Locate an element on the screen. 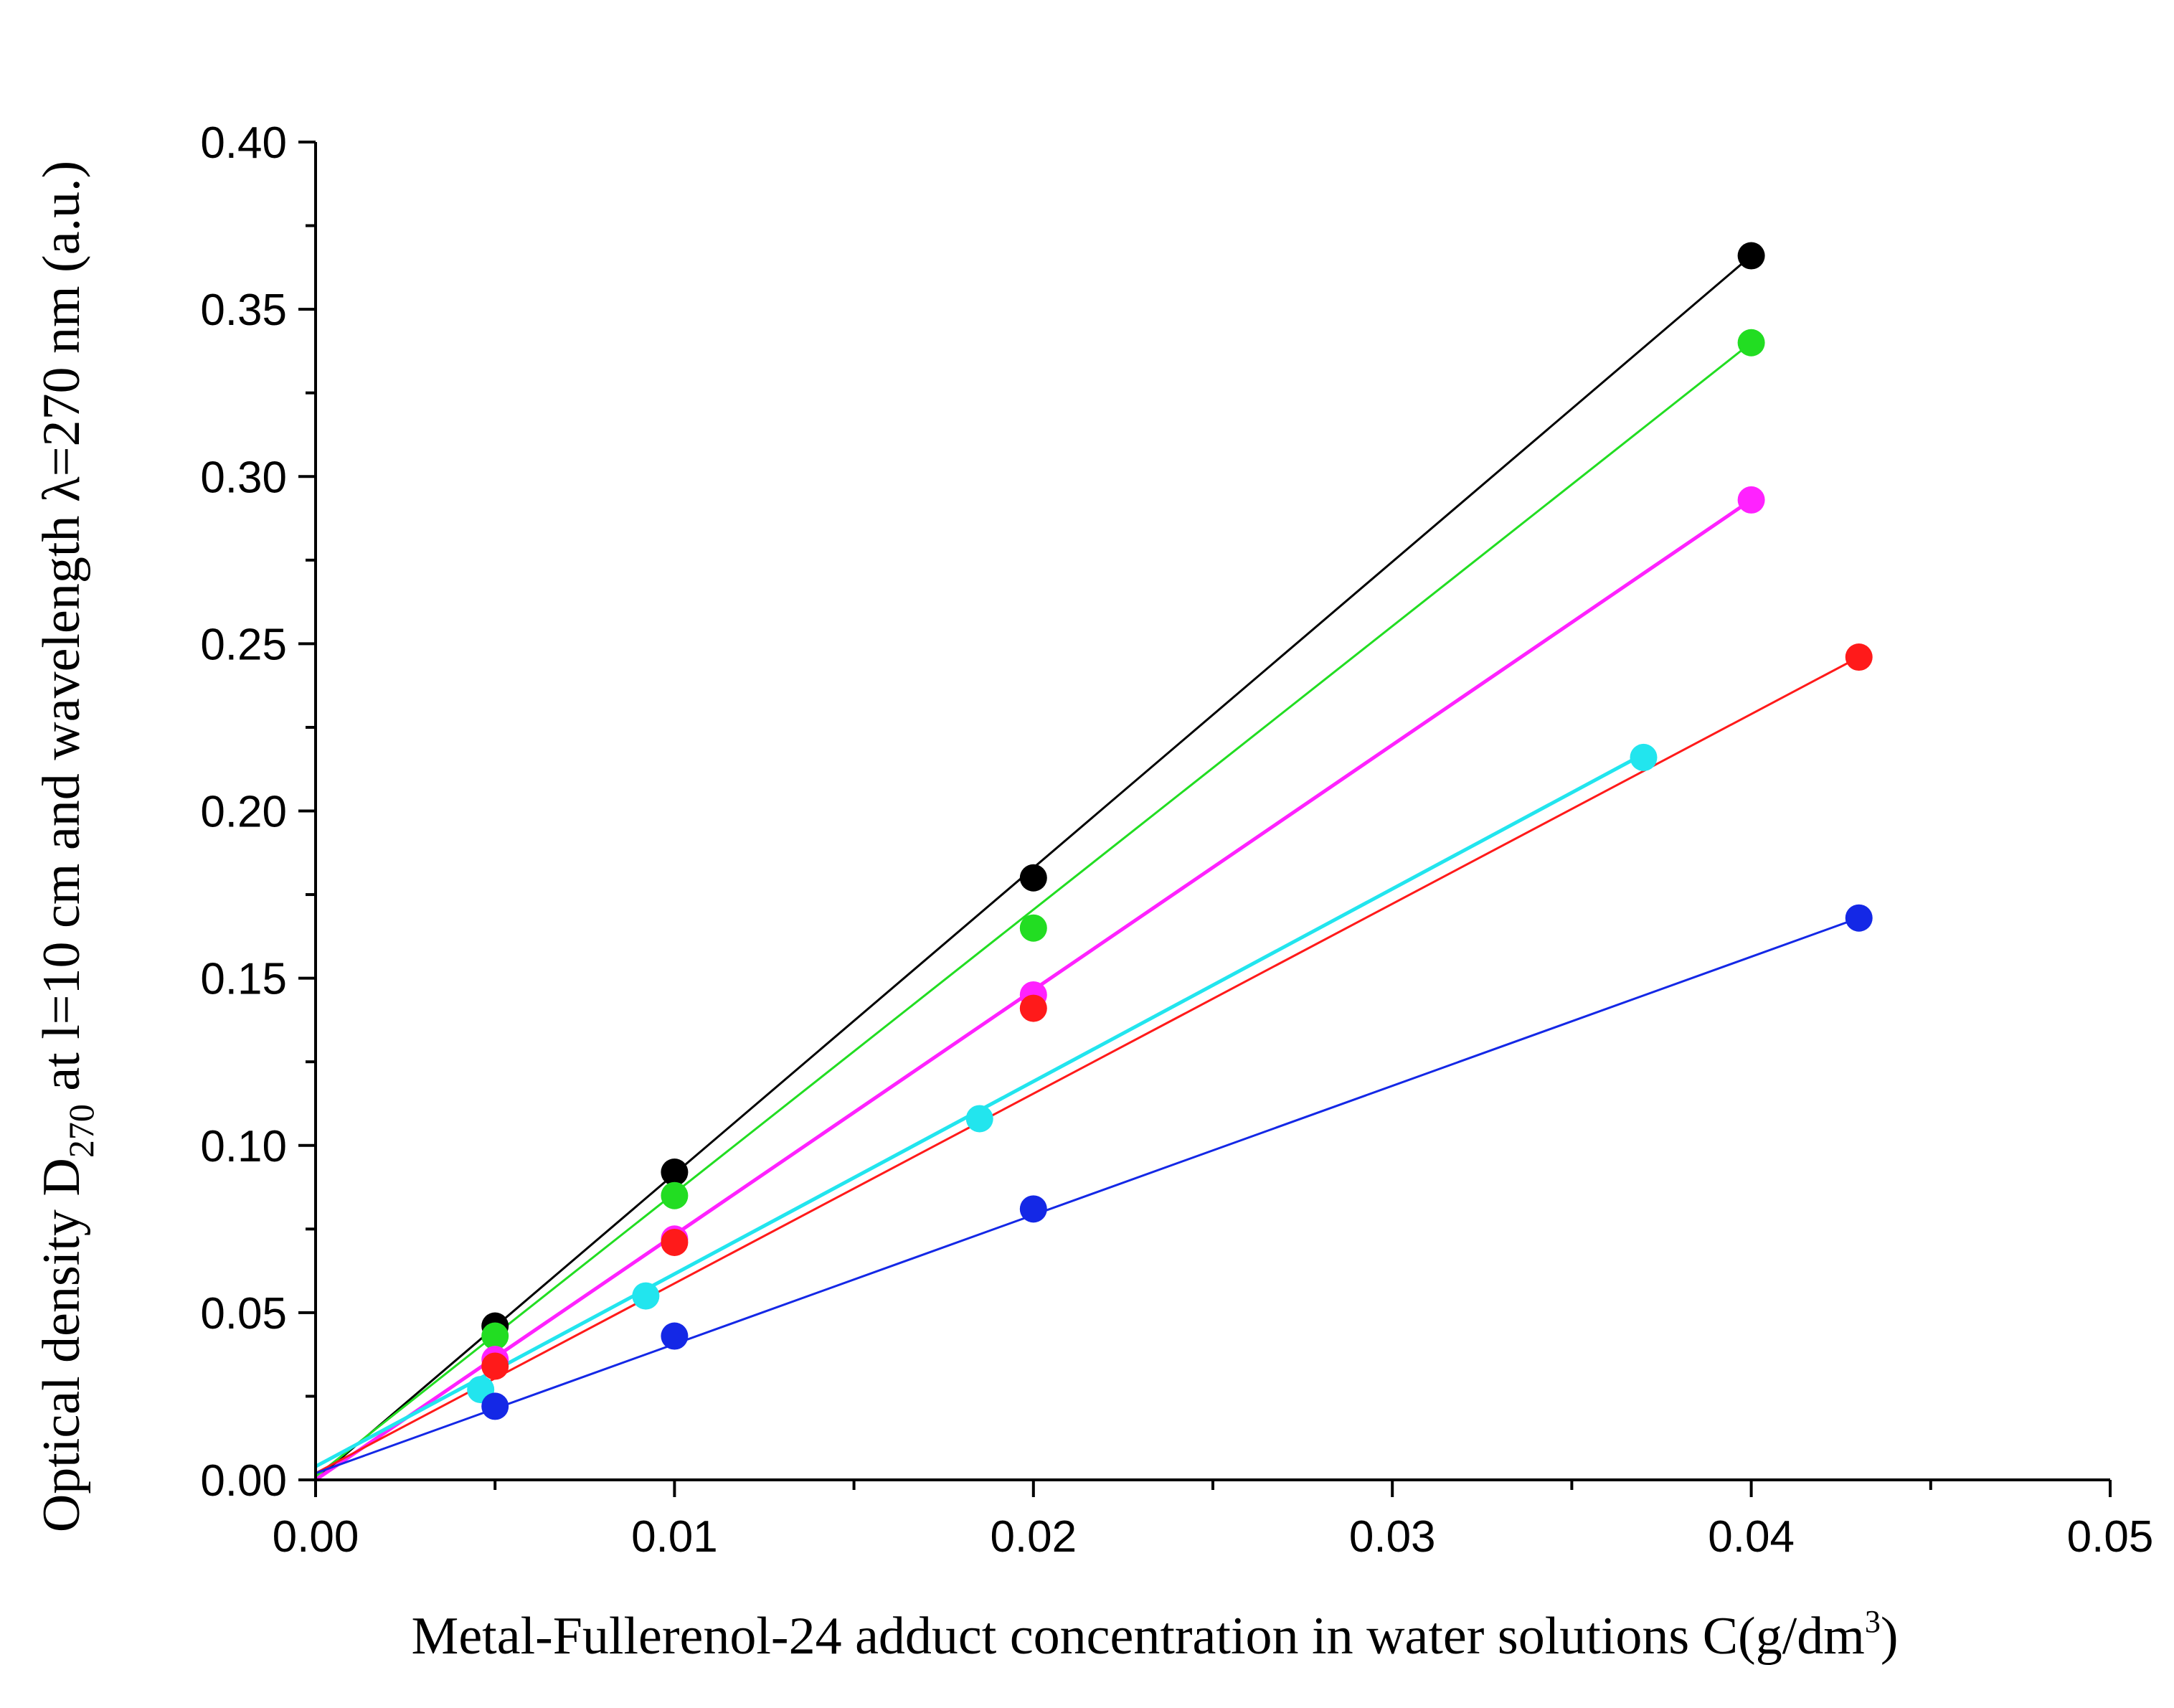 The width and height of the screenshot is (2174, 1708). x-axis-title-tail: ) is located at coordinates (1890, 1636).